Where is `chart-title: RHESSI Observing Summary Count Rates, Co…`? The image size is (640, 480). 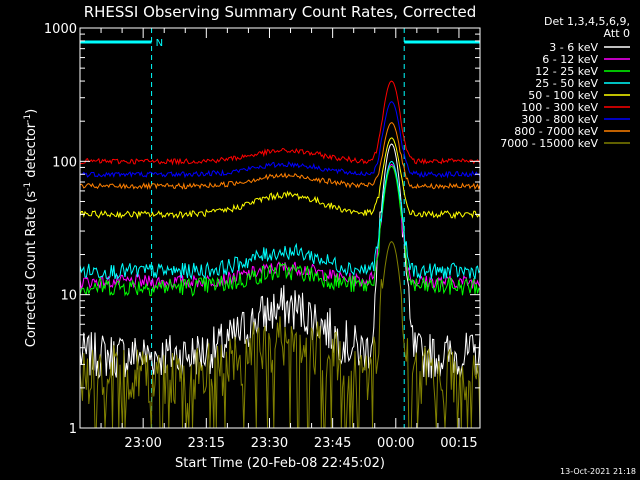 chart-title: RHESSI Observing Summary Count Rates, Co… is located at coordinates (280, 12).